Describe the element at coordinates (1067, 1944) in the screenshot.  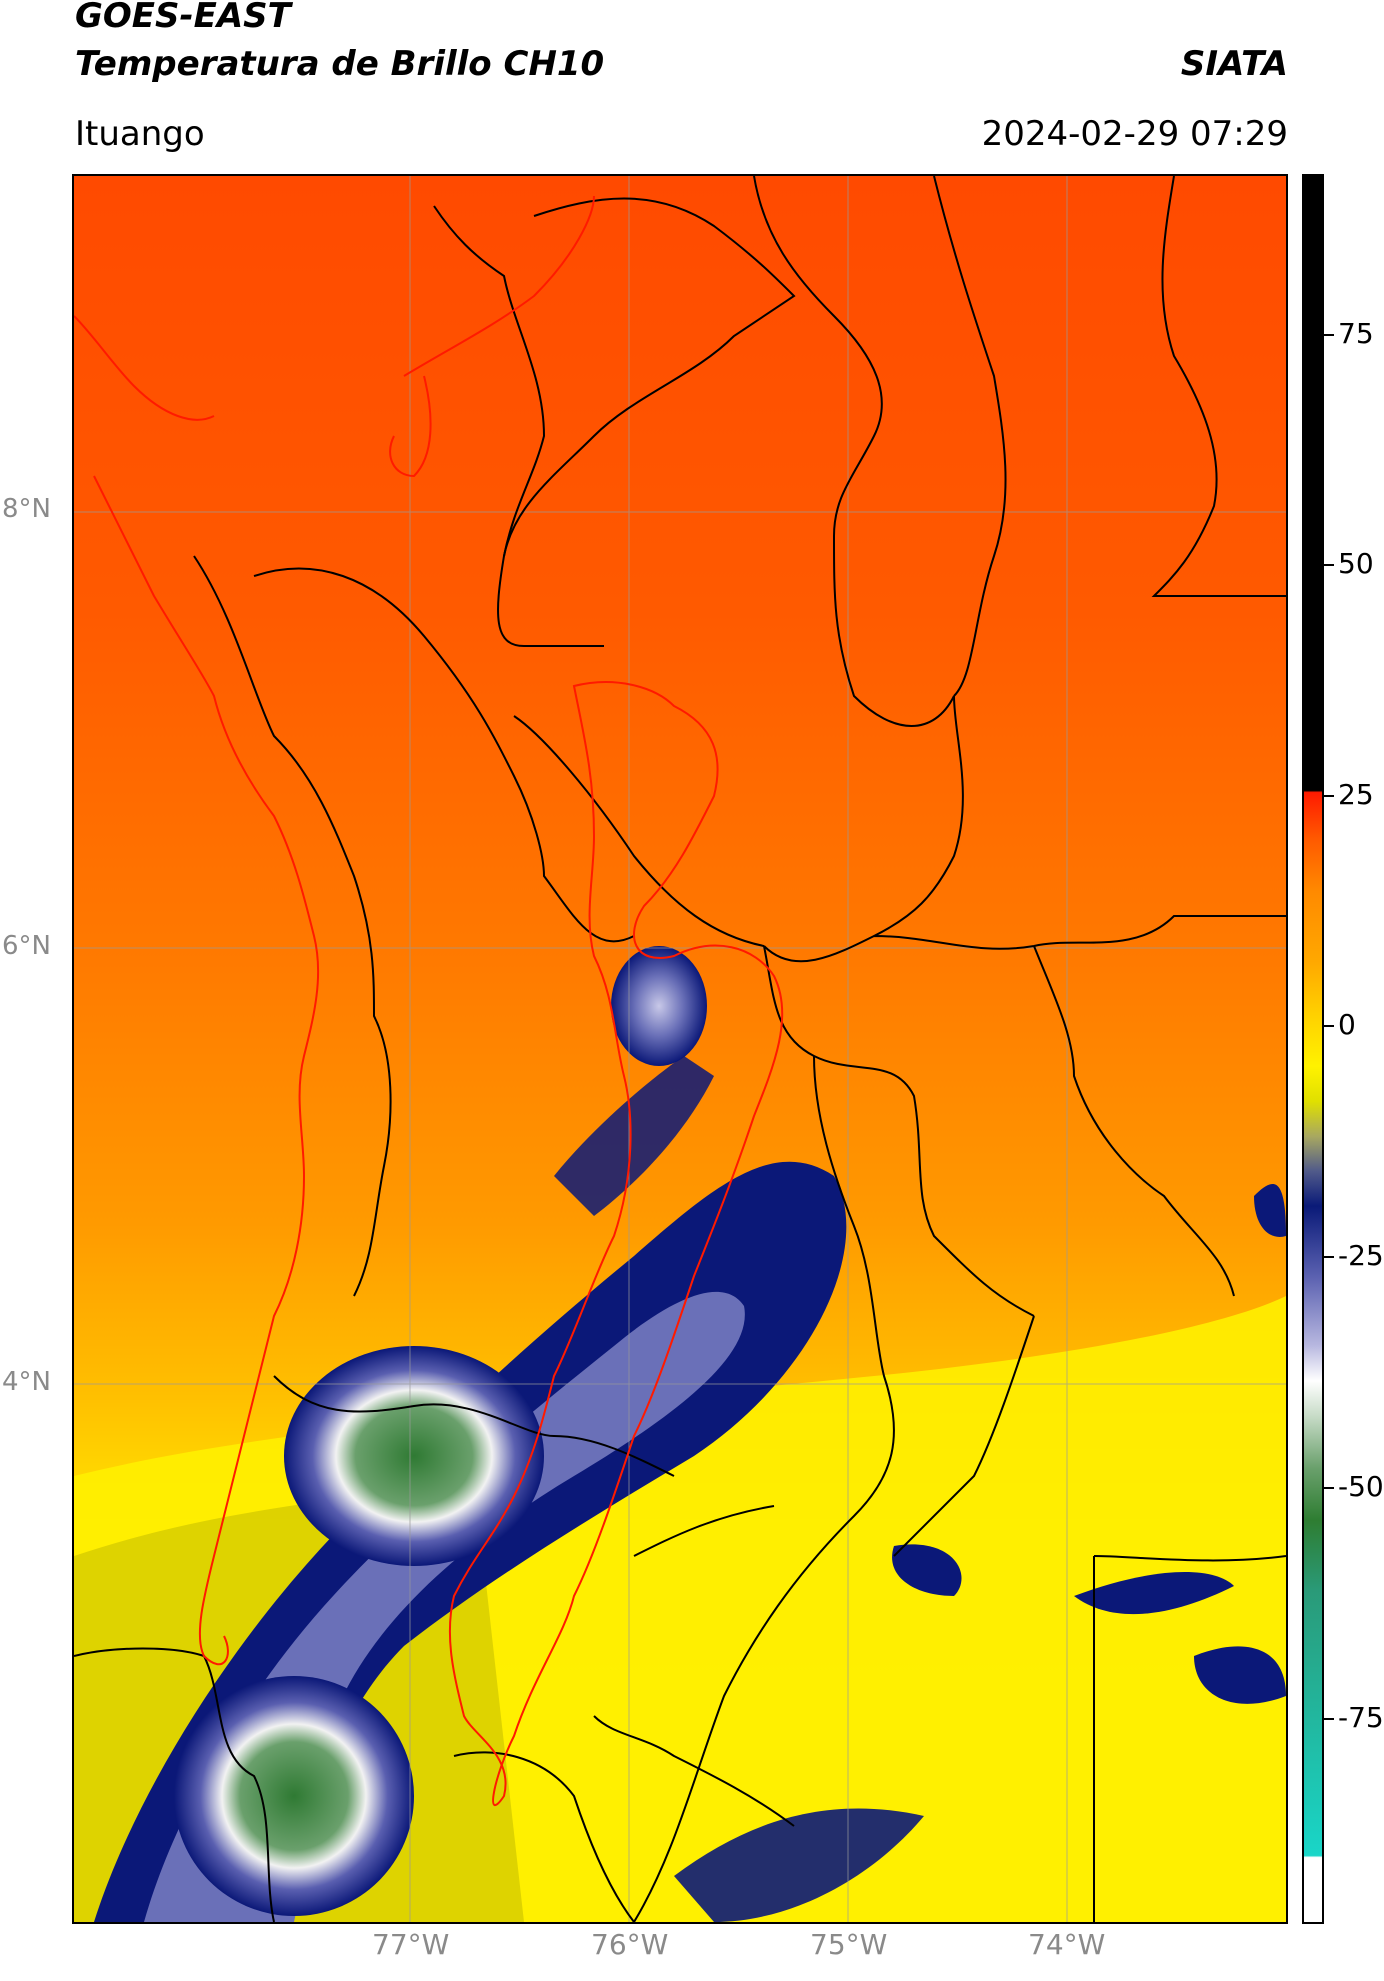
I see `lon-label-74w: 74°W` at that location.